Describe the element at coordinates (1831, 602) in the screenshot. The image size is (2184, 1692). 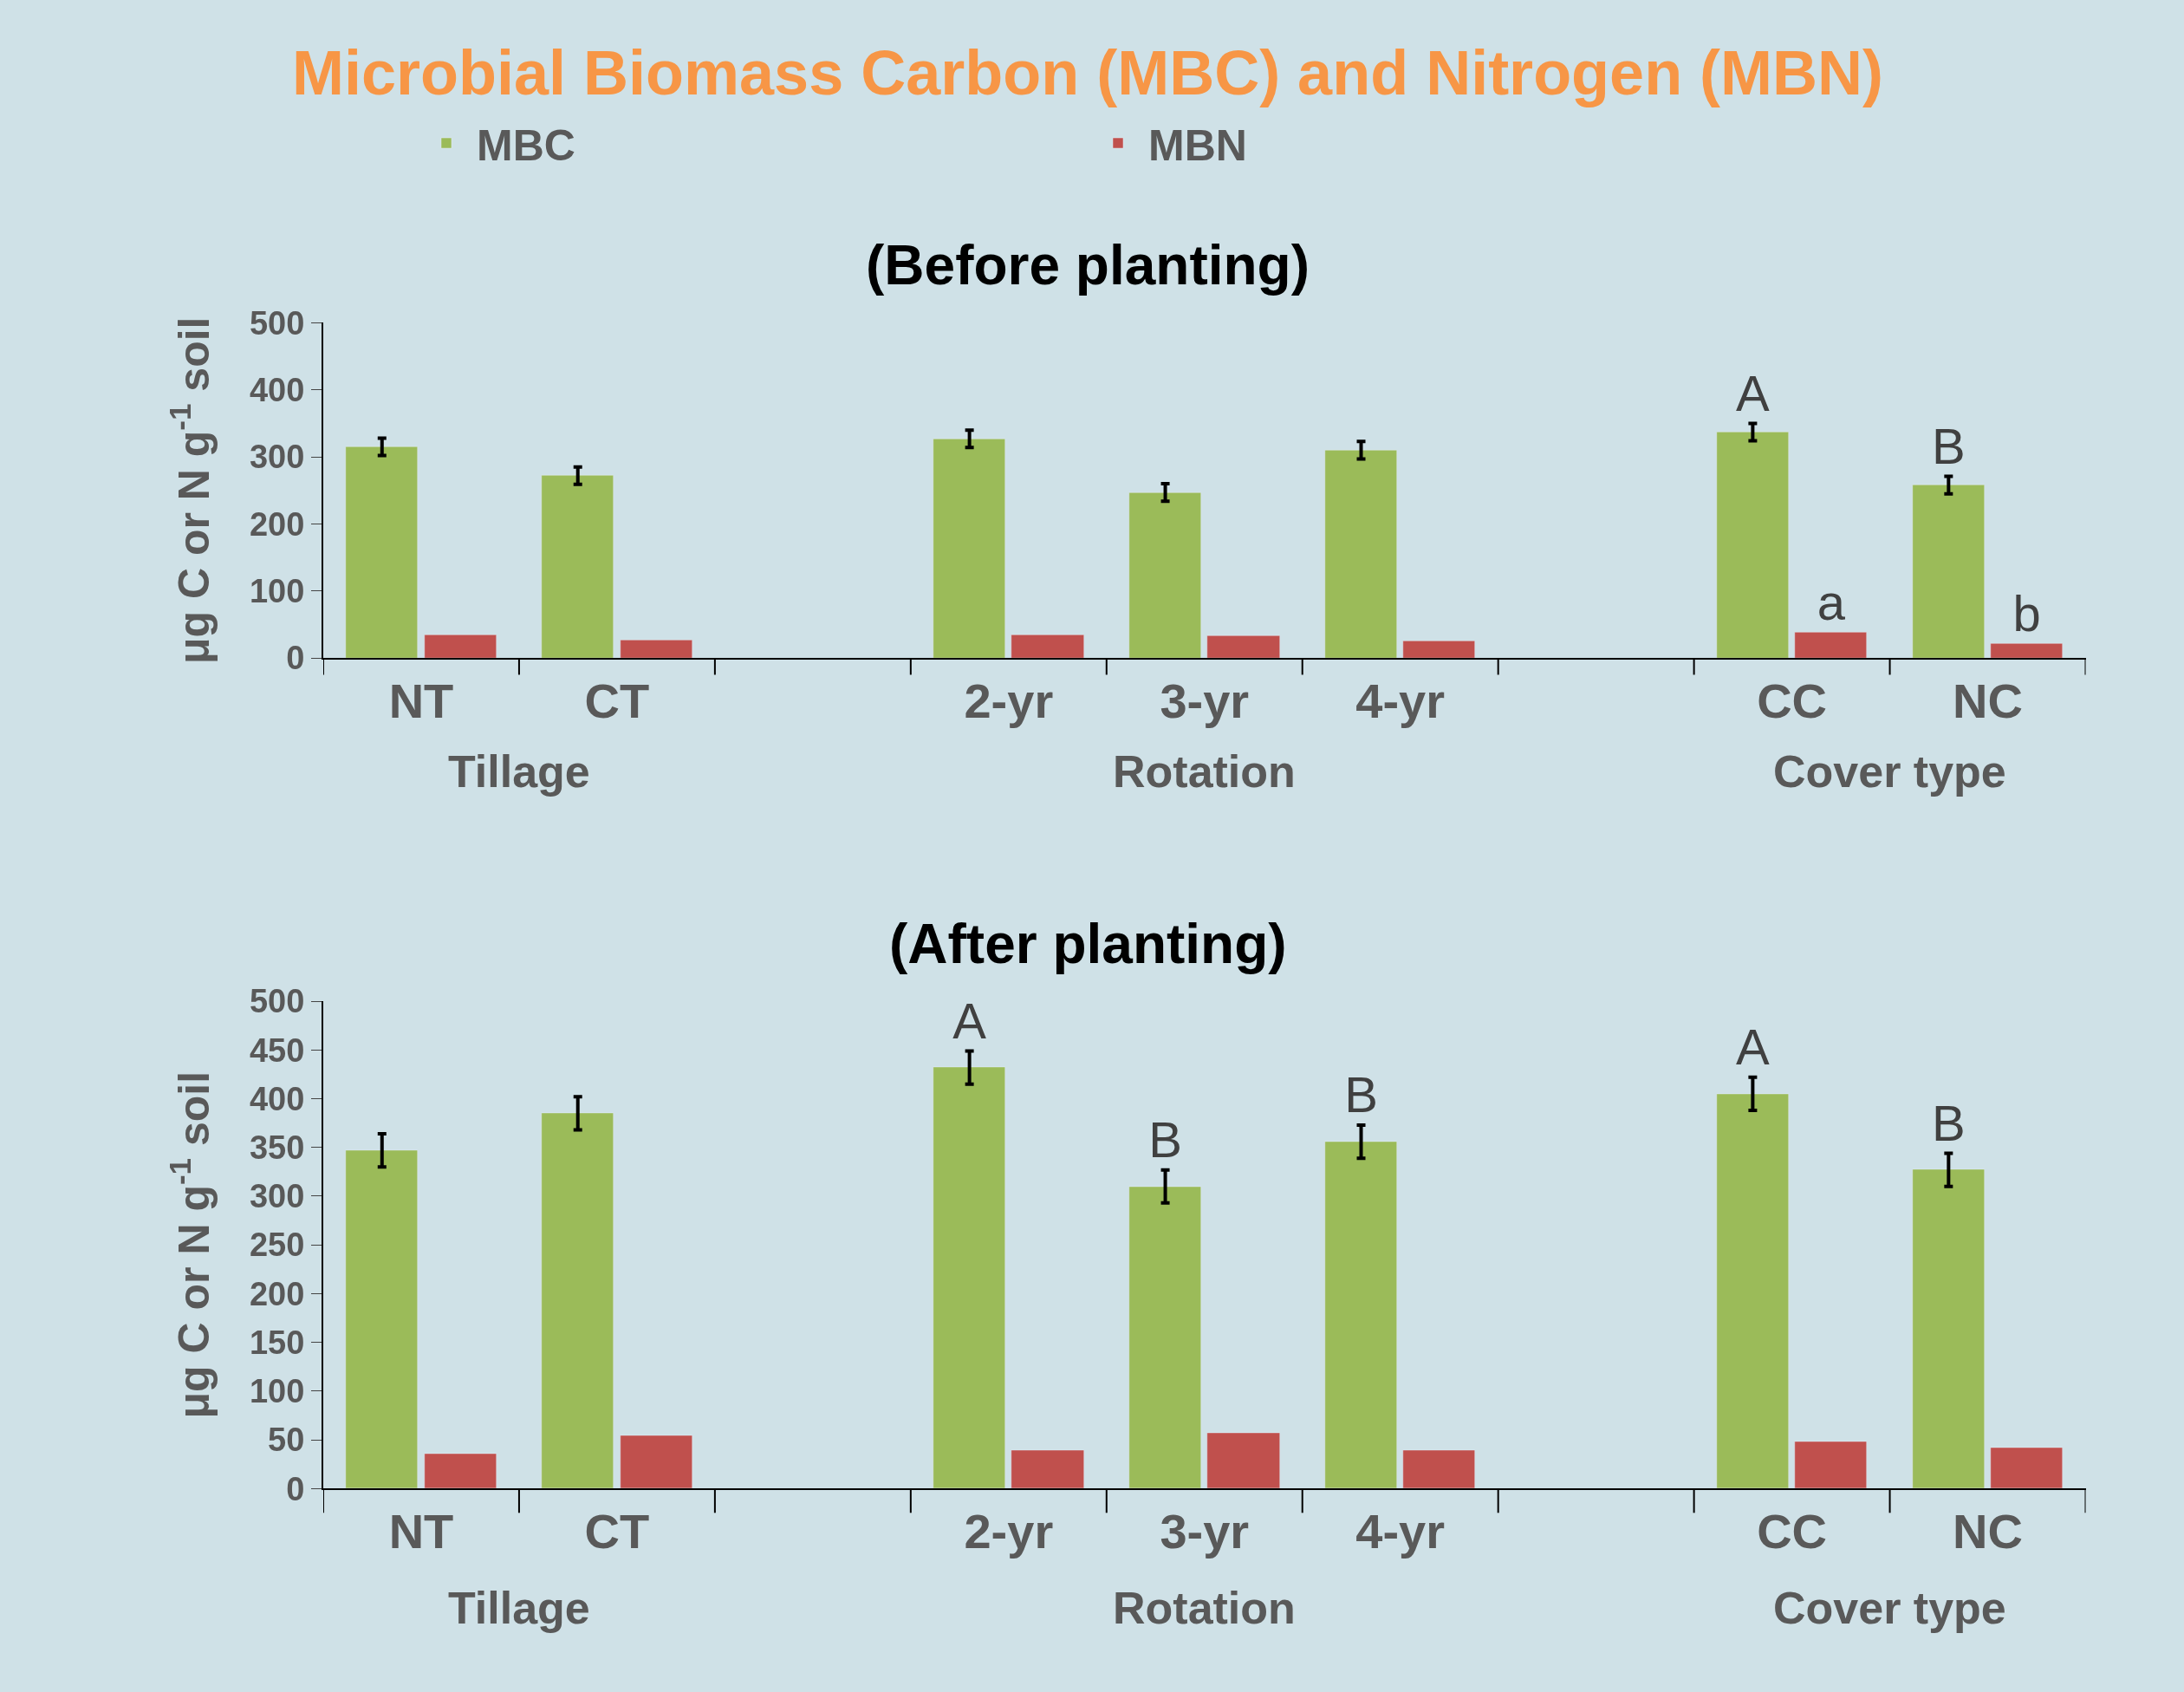
I see `data-label: a` at that location.